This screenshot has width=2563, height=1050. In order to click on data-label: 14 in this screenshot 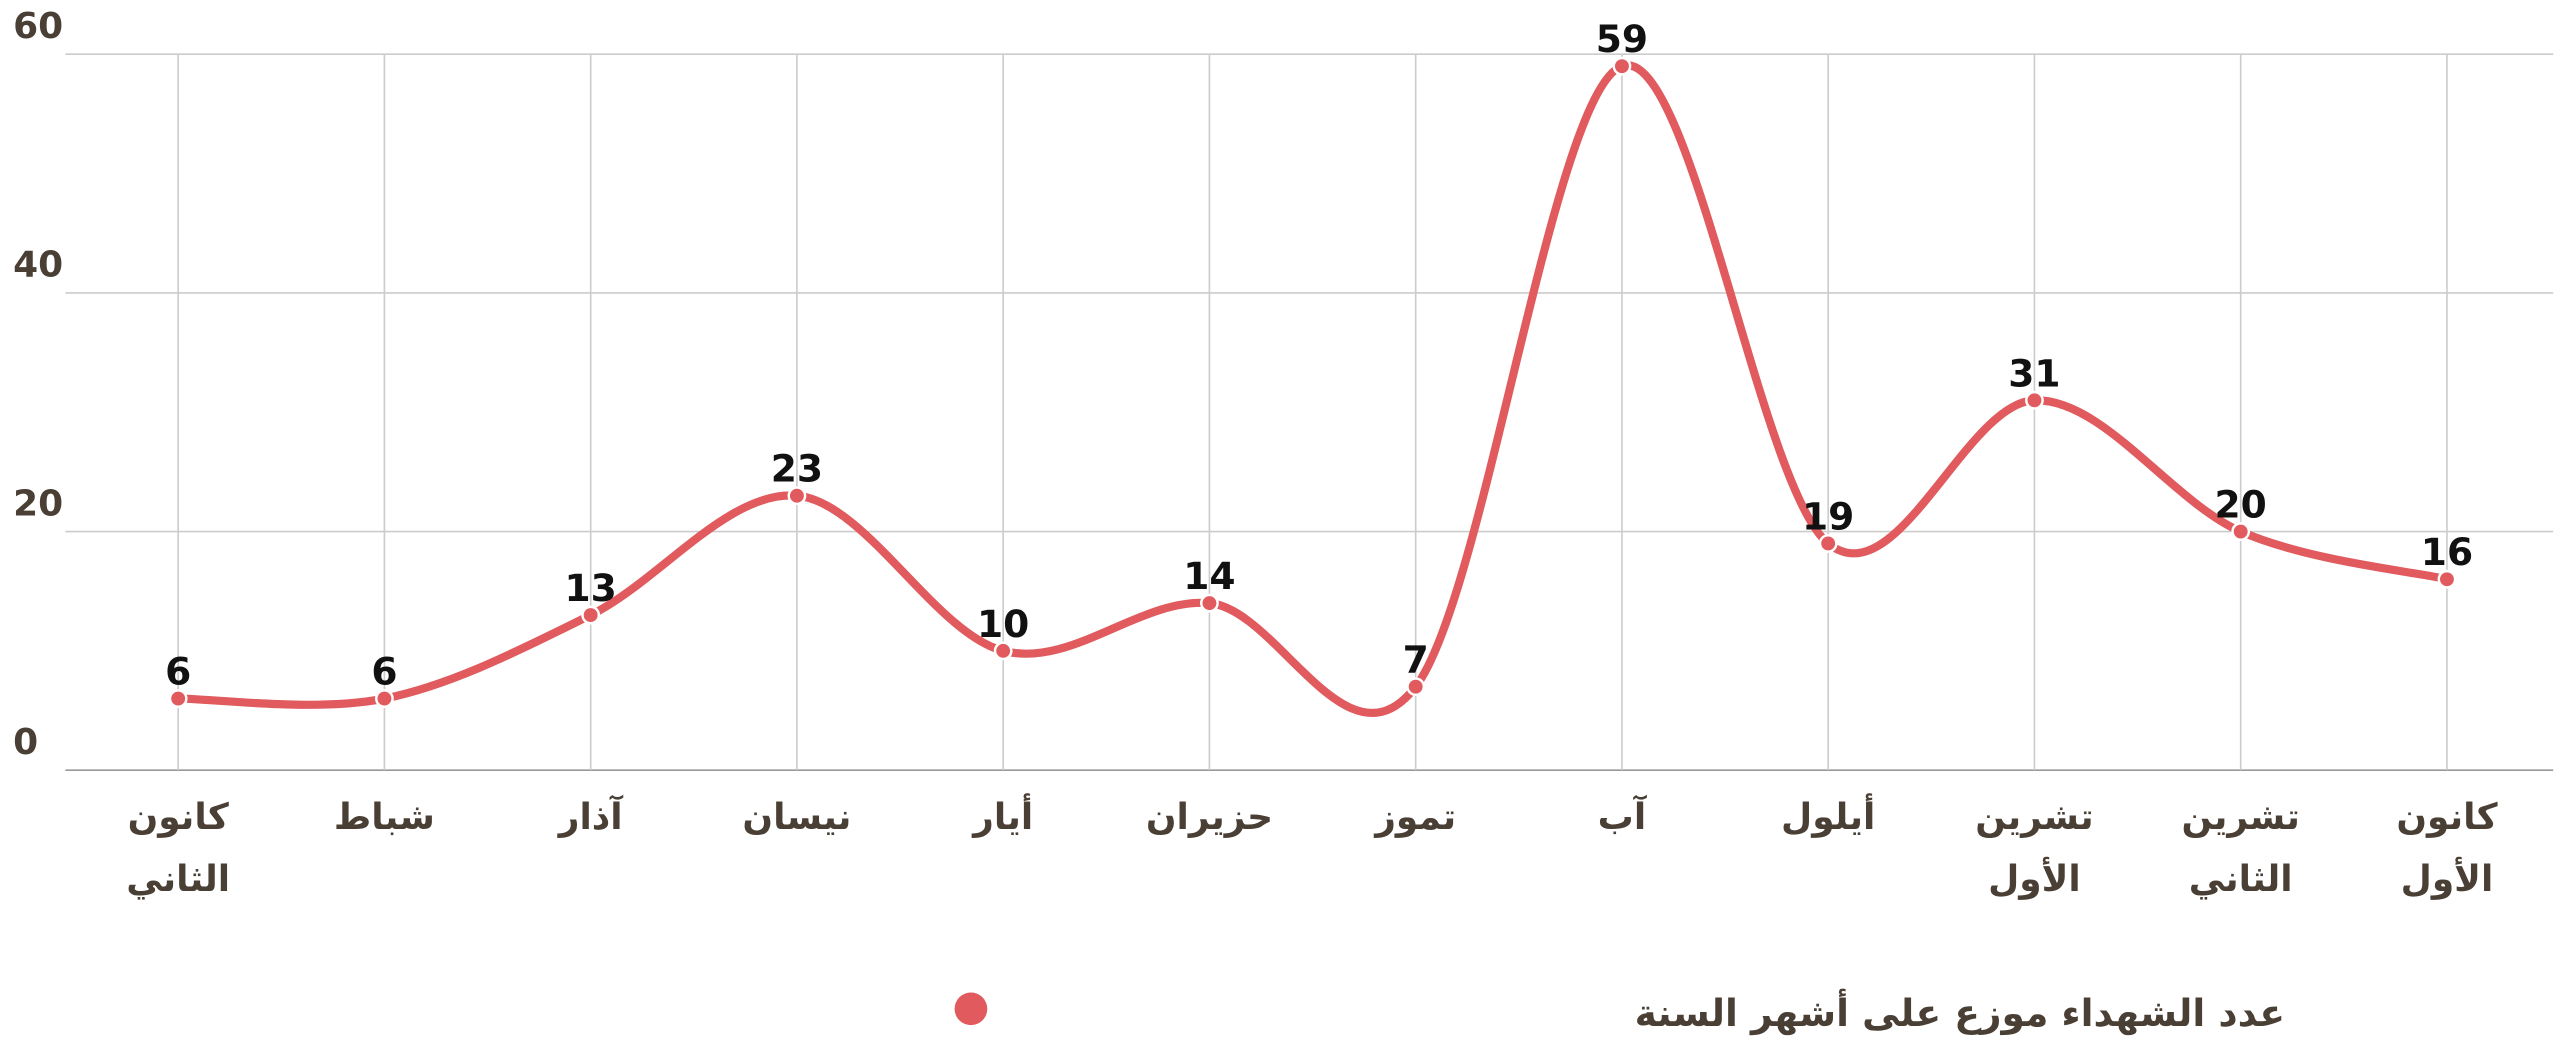, I will do `click(1209, 576)`.